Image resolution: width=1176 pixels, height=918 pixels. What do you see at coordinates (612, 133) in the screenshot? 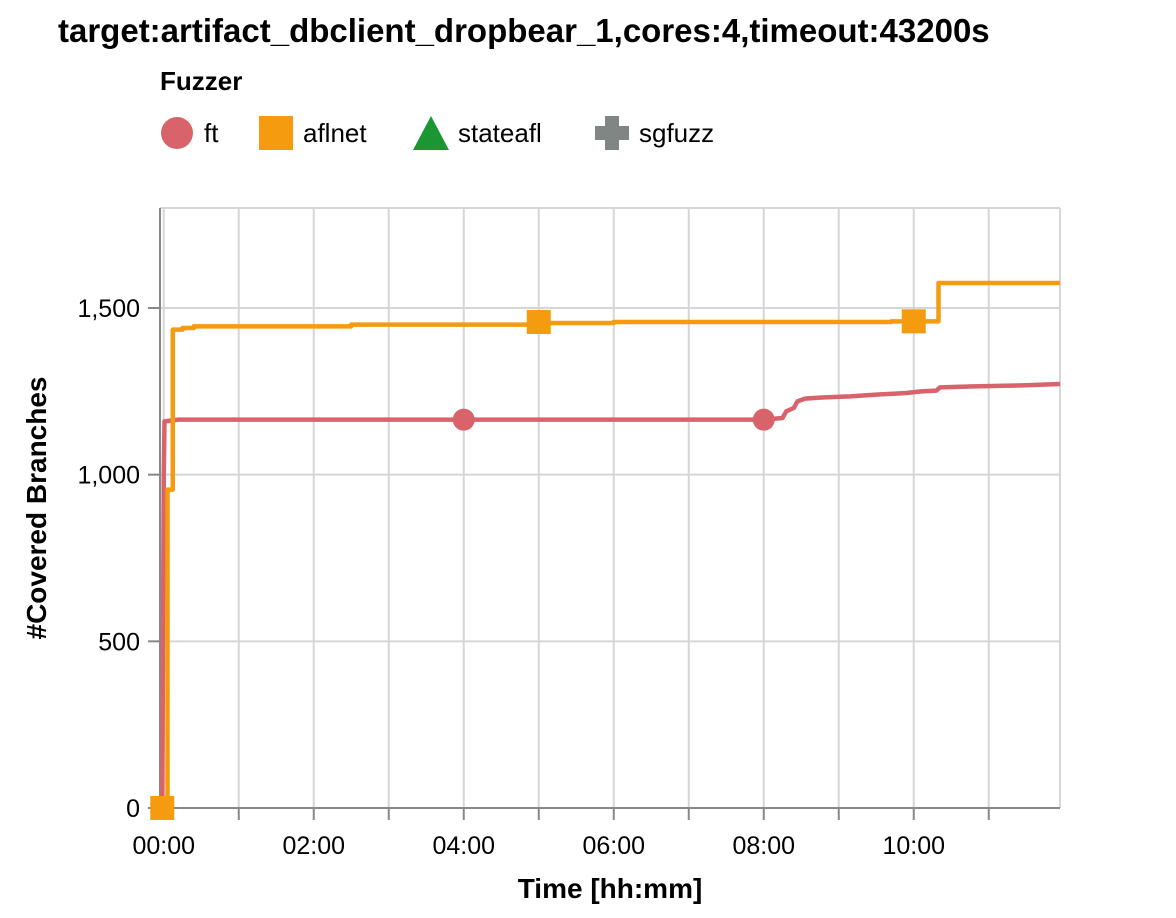
I see `legend-cross-marker` at bounding box center [612, 133].